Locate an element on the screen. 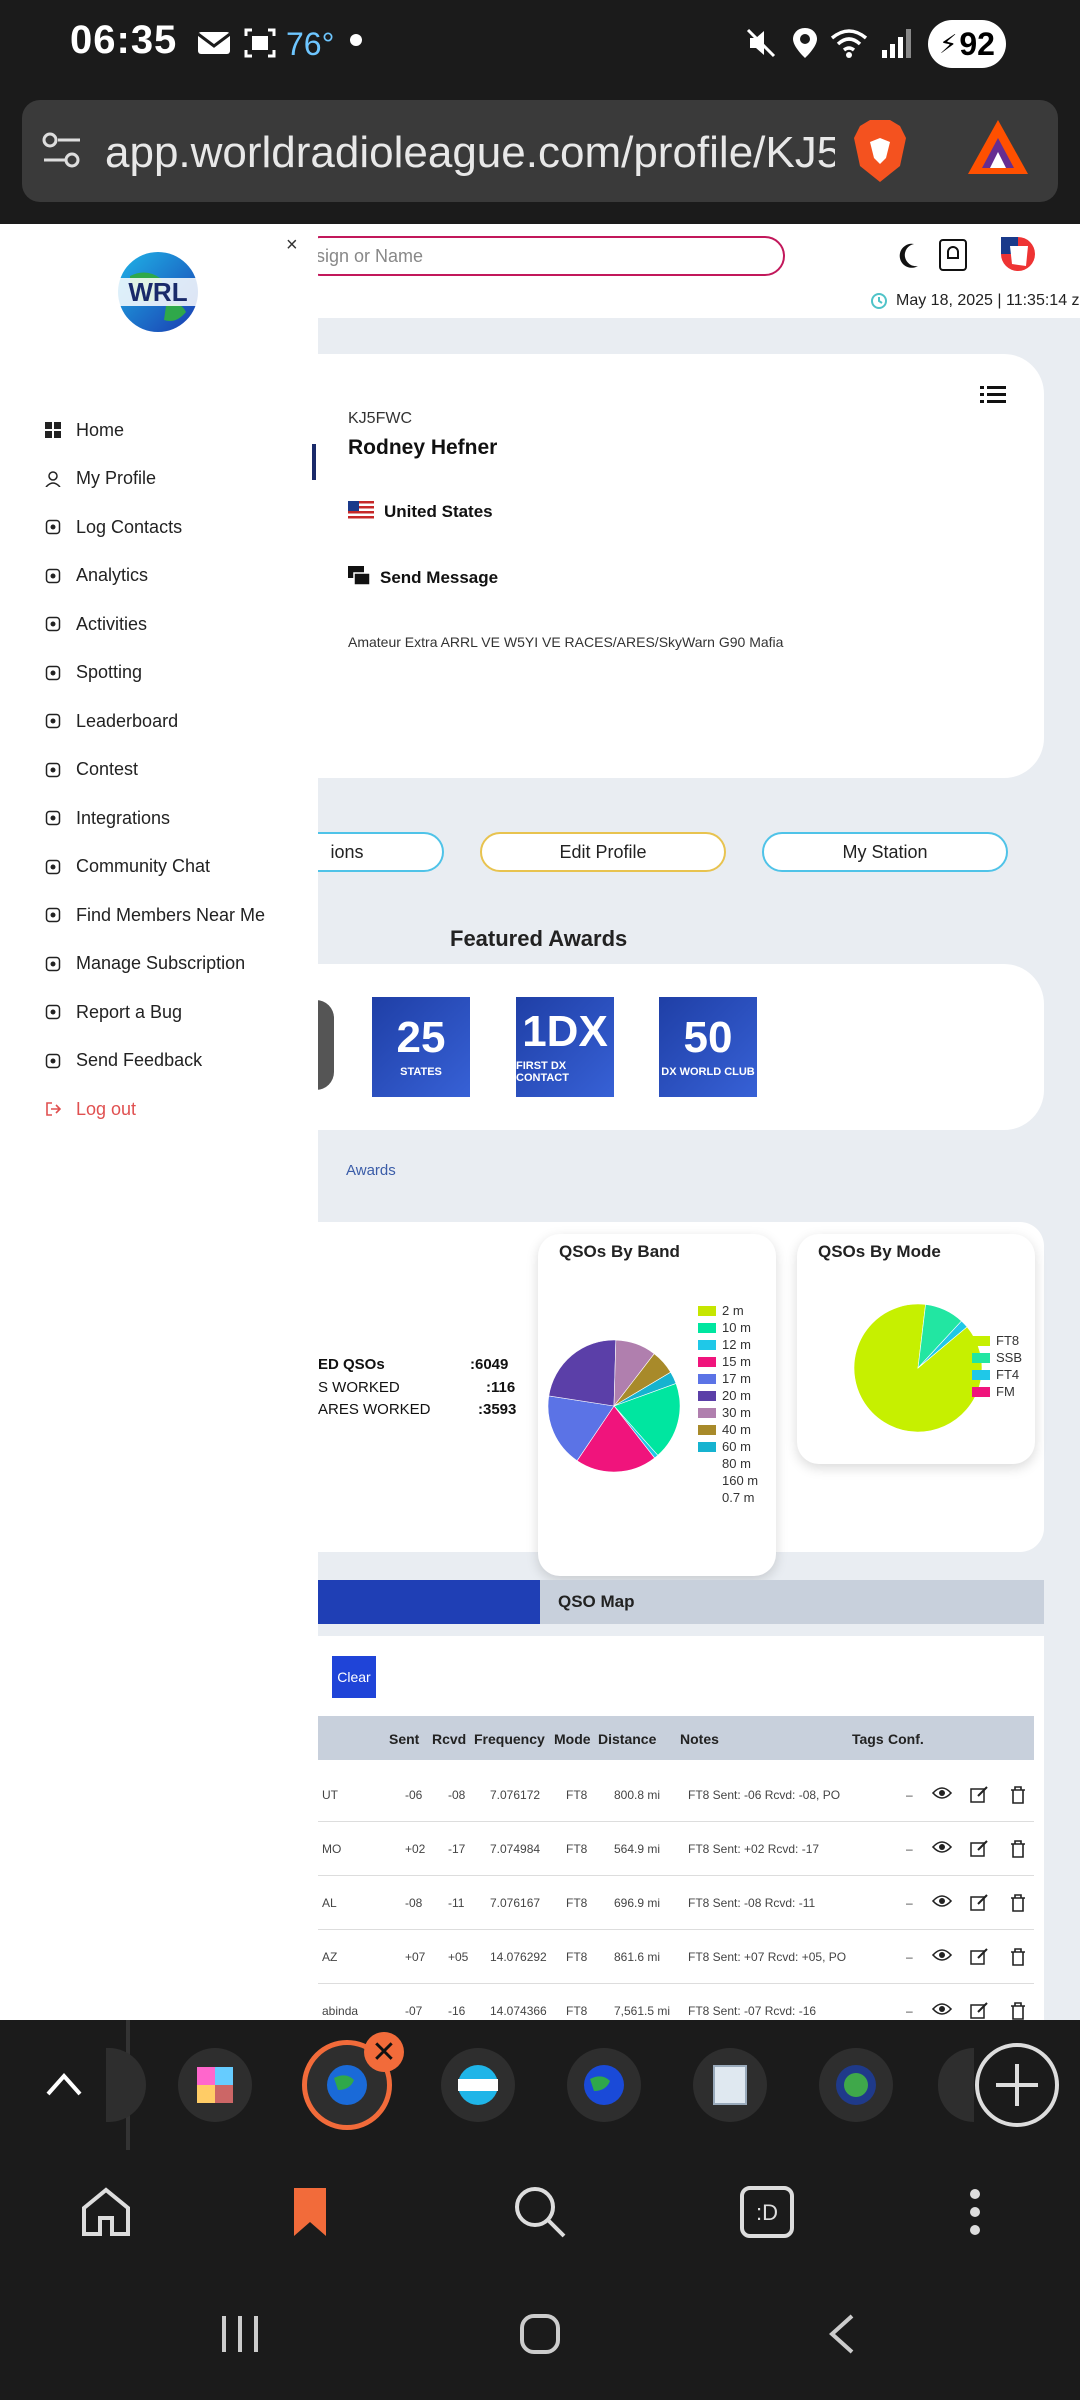  legend-entry: FM is located at coordinates (1004, 1391).